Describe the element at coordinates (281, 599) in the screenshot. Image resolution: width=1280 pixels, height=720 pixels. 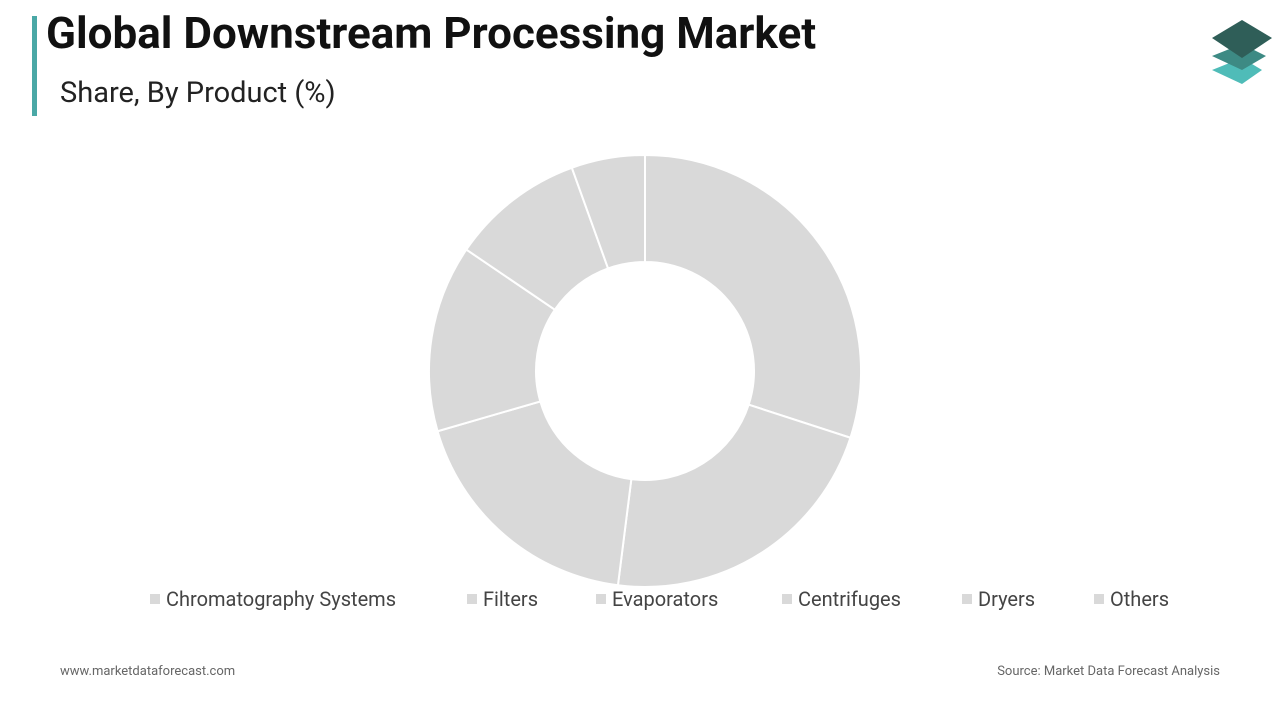
I see `legend-label: Chromatography Systems` at that location.